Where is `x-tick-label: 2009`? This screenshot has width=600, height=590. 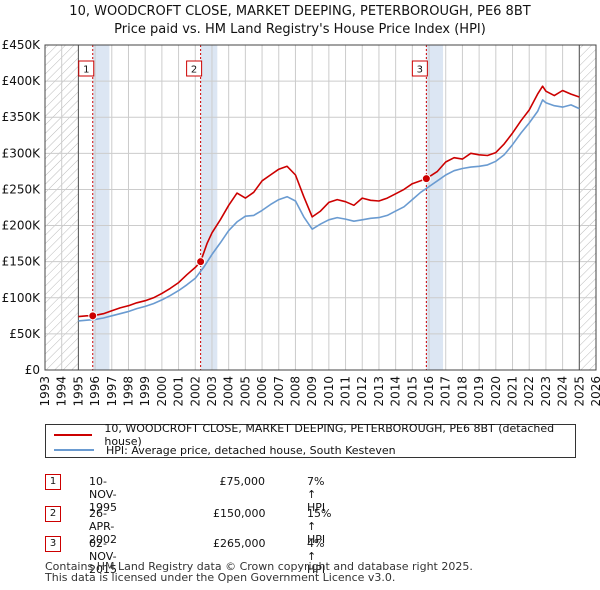
x-tick-label: 2009 is located at coordinates (312, 391).